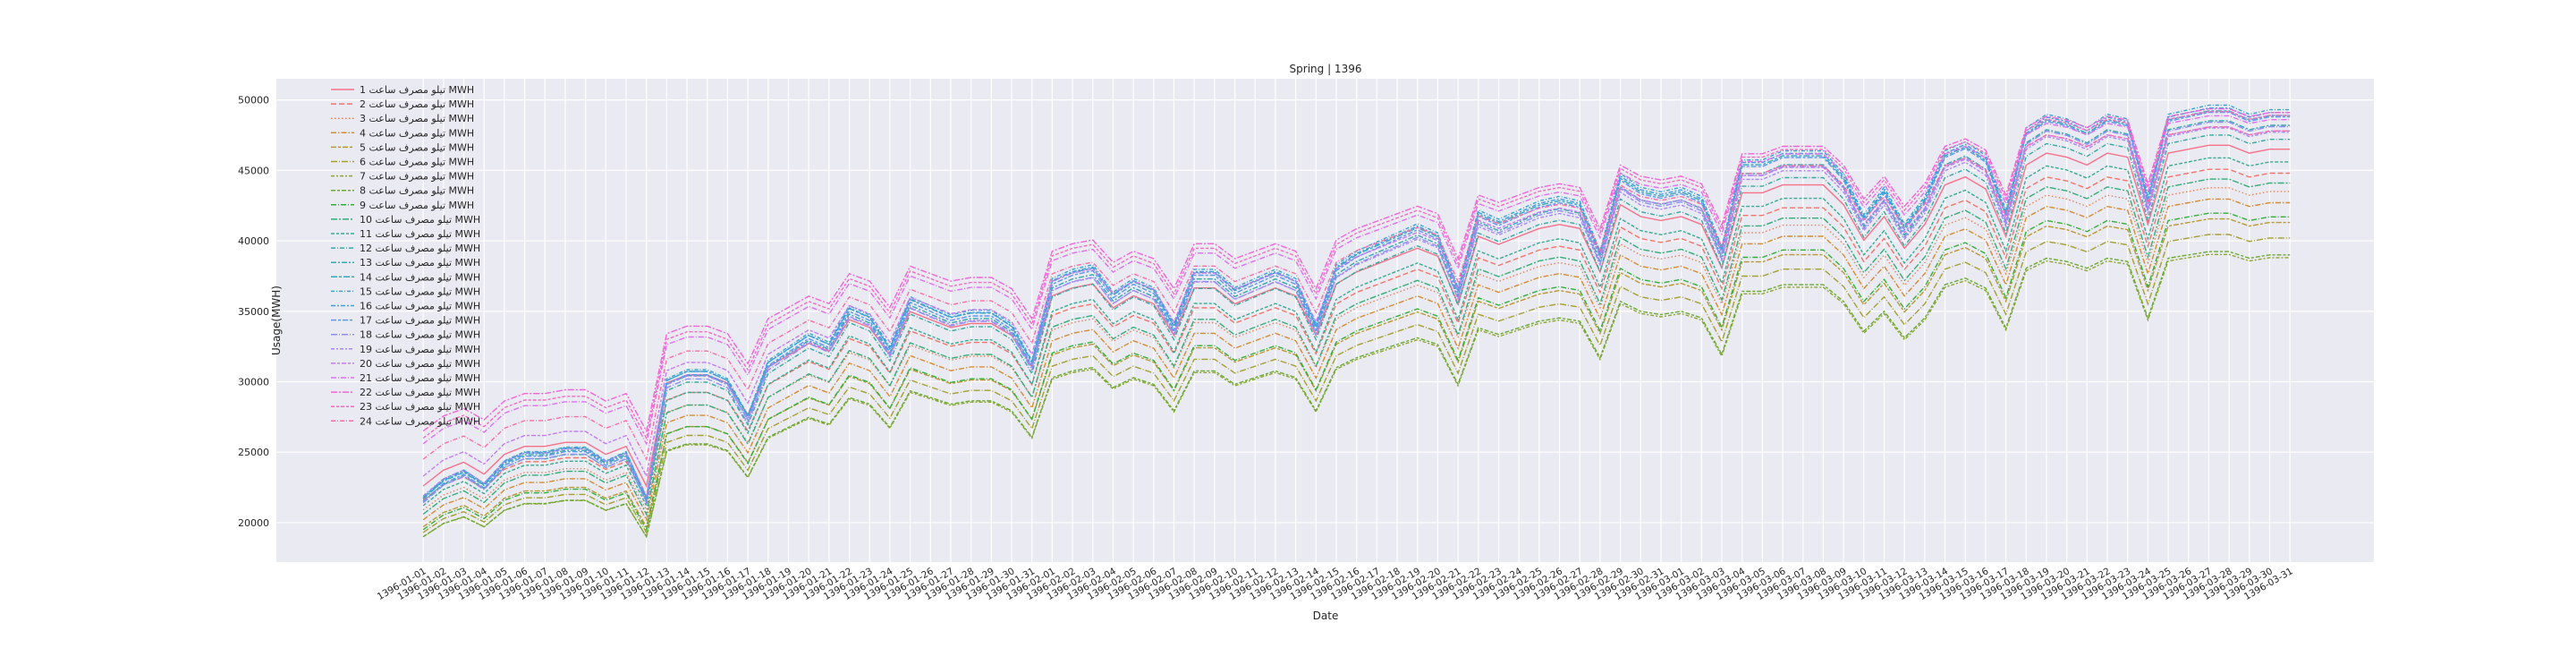 This screenshot has height=648, width=2576. I want to click on legend-label: تیلو مصرف ساعت 3 MWH, so click(417, 119).